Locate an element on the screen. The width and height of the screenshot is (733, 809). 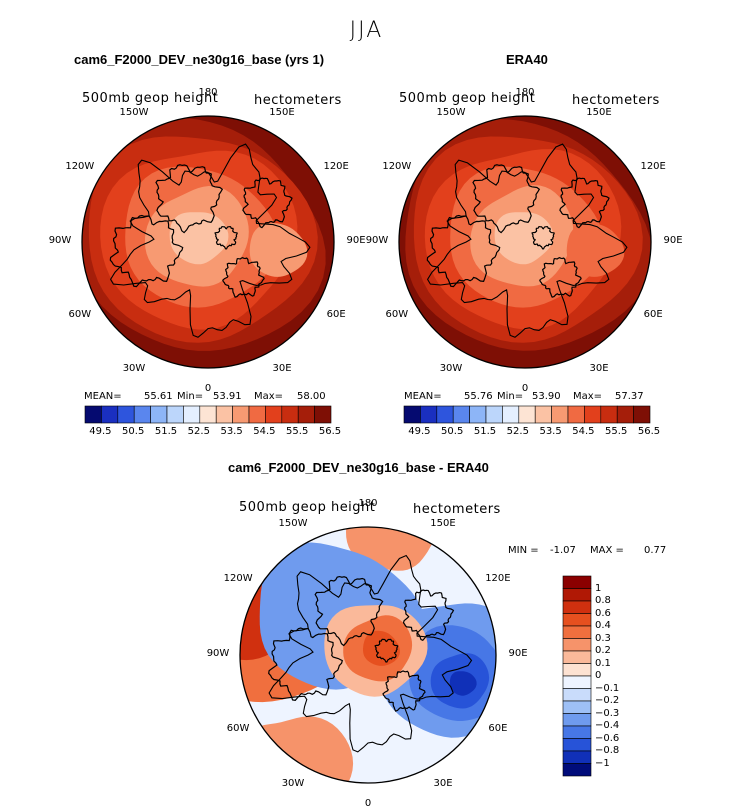
panel3-lon-label-90w: 90W is located at coordinates (218, 653).